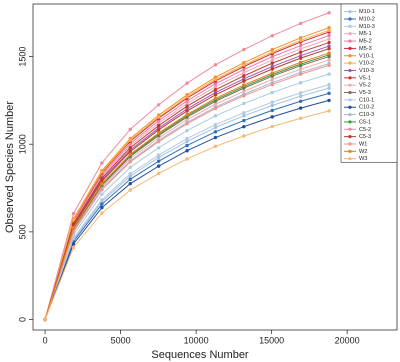 This screenshot has height=362, width=400. Describe the element at coordinates (366, 100) in the screenshot. I see `legend-label: C10-1` at that location.